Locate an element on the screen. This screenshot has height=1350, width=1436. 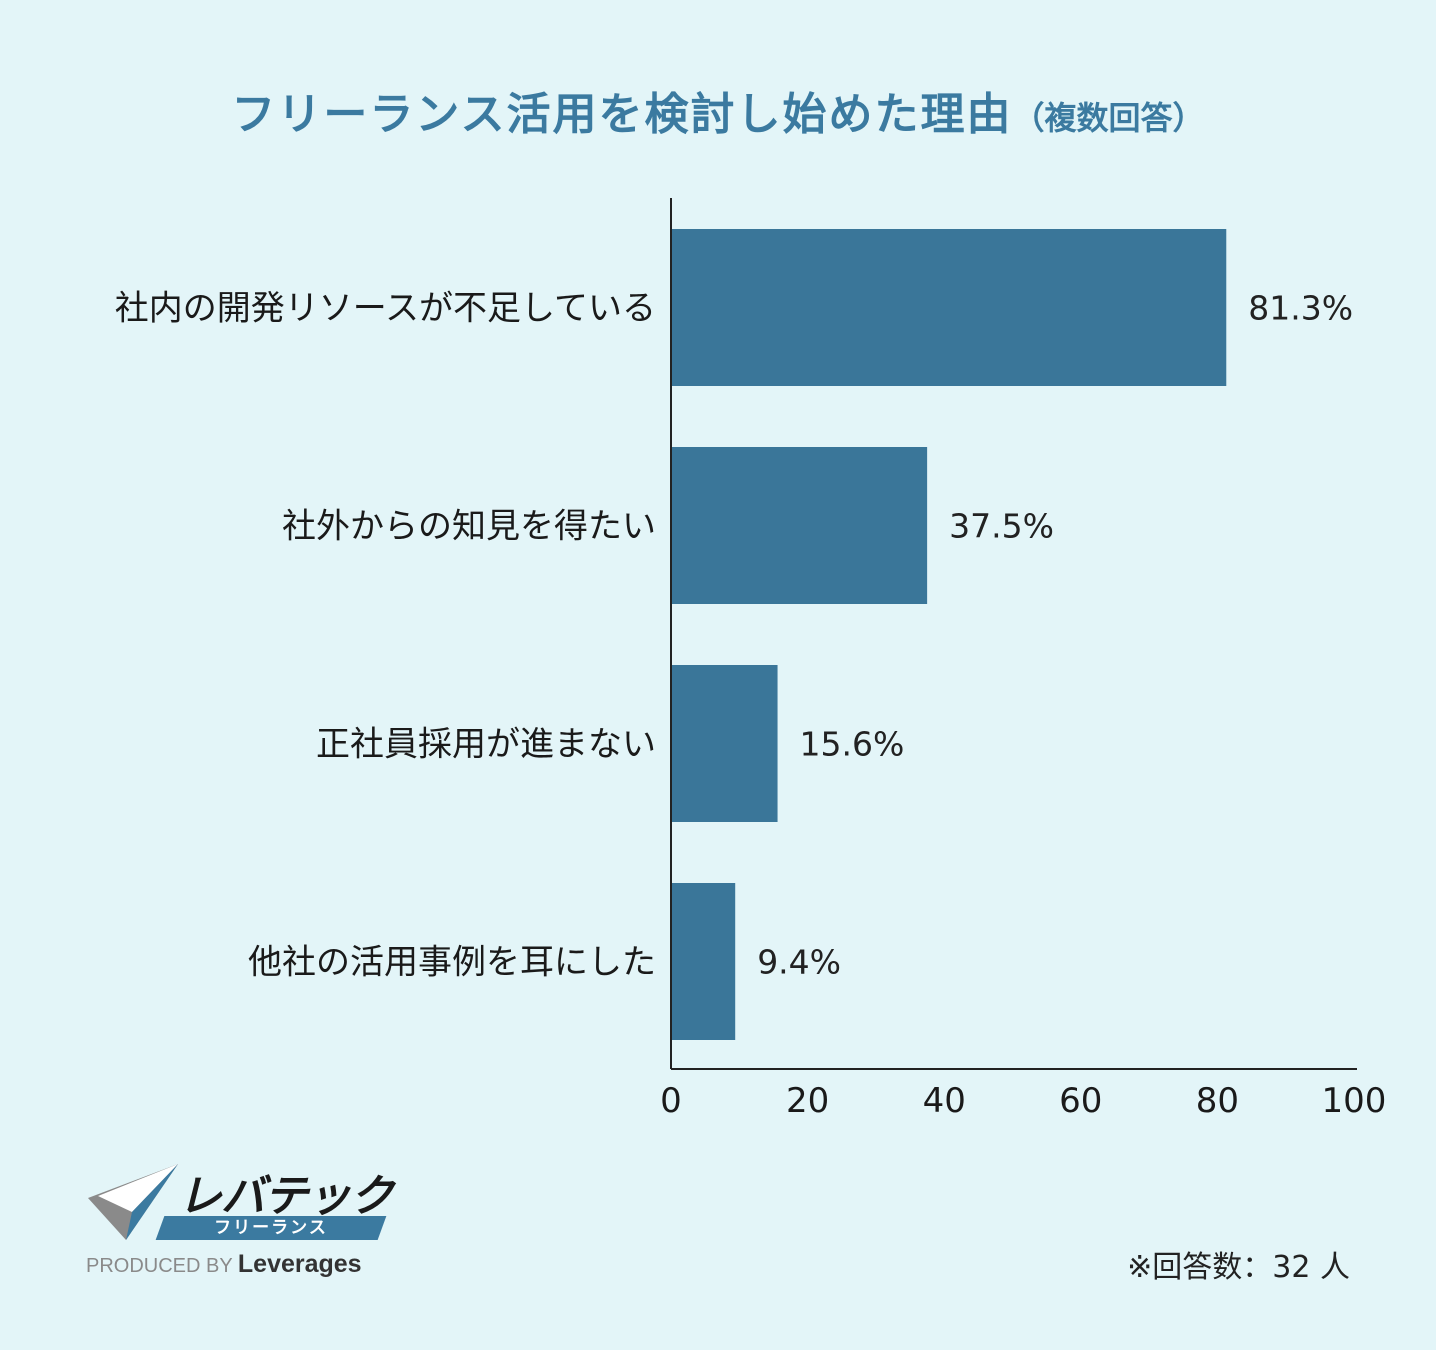
data-label-4: 9.4% is located at coordinates (799, 962).